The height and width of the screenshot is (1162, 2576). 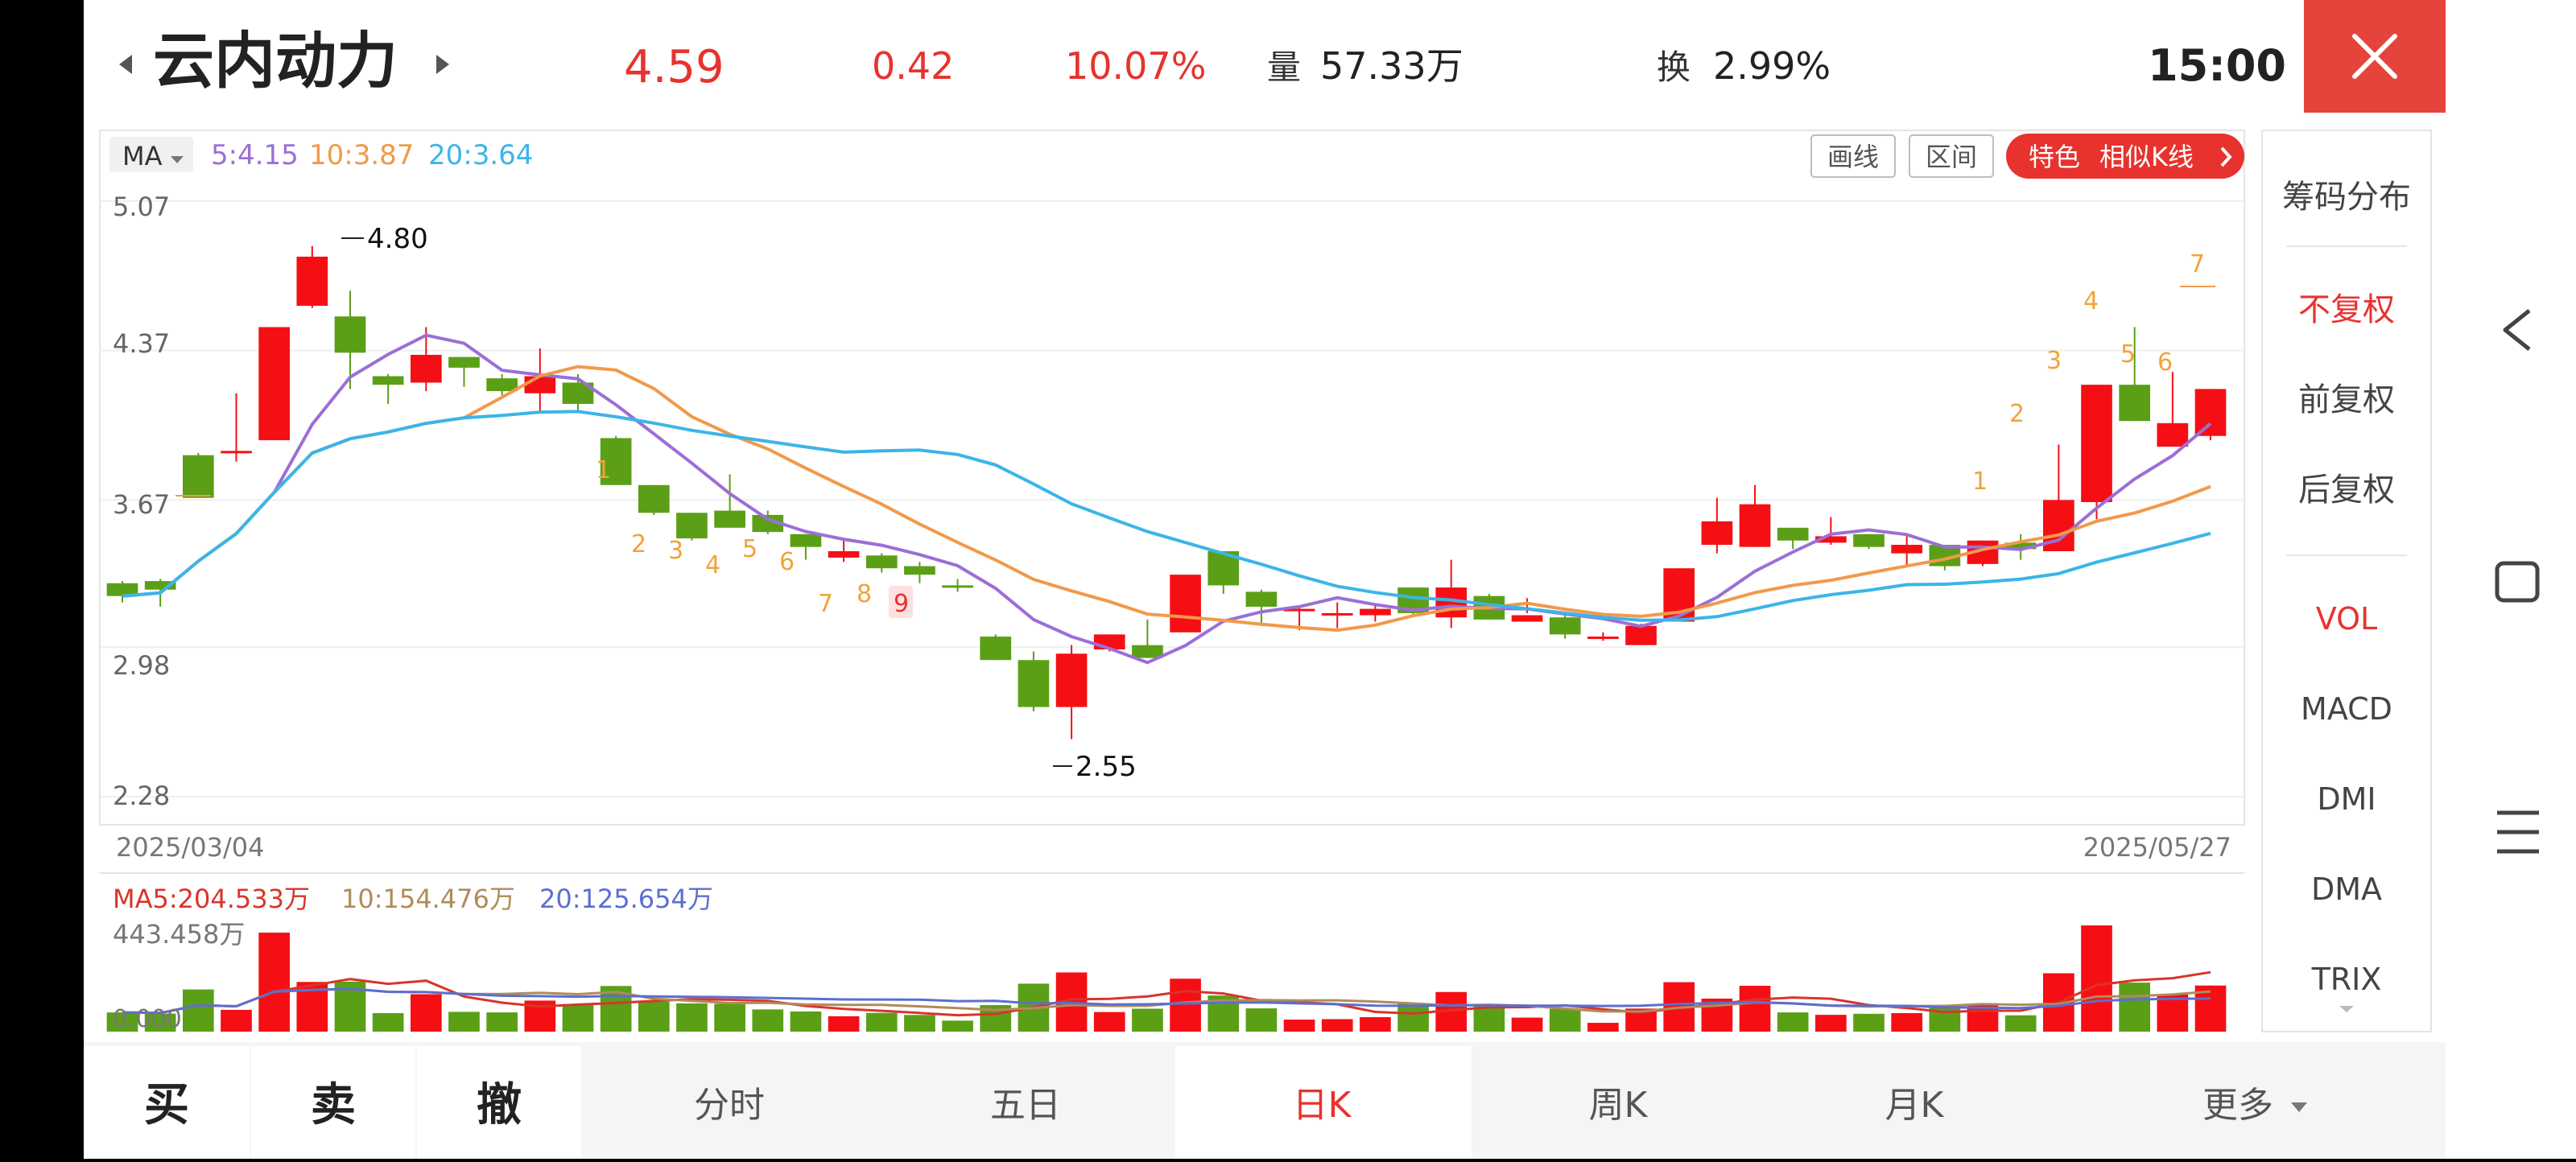 What do you see at coordinates (2346, 619) in the screenshot?
I see `vol-indicator-option: VOL` at bounding box center [2346, 619].